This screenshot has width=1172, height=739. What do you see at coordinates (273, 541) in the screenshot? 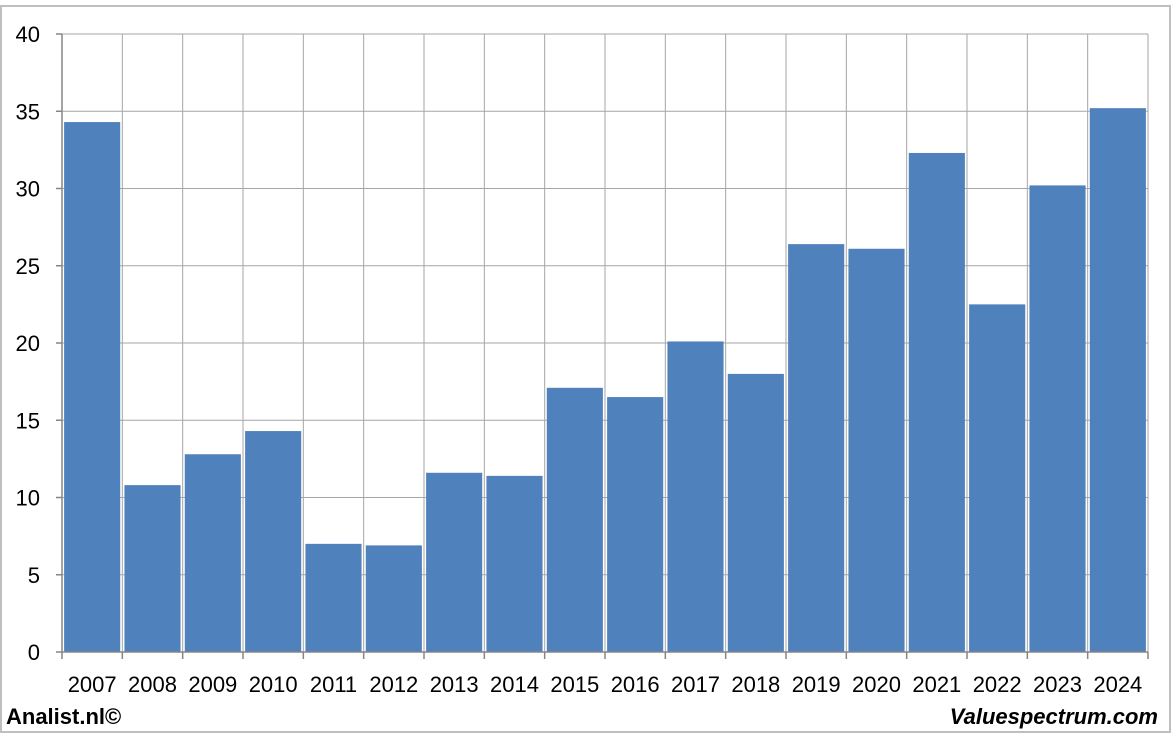
I see `bar-2010` at bounding box center [273, 541].